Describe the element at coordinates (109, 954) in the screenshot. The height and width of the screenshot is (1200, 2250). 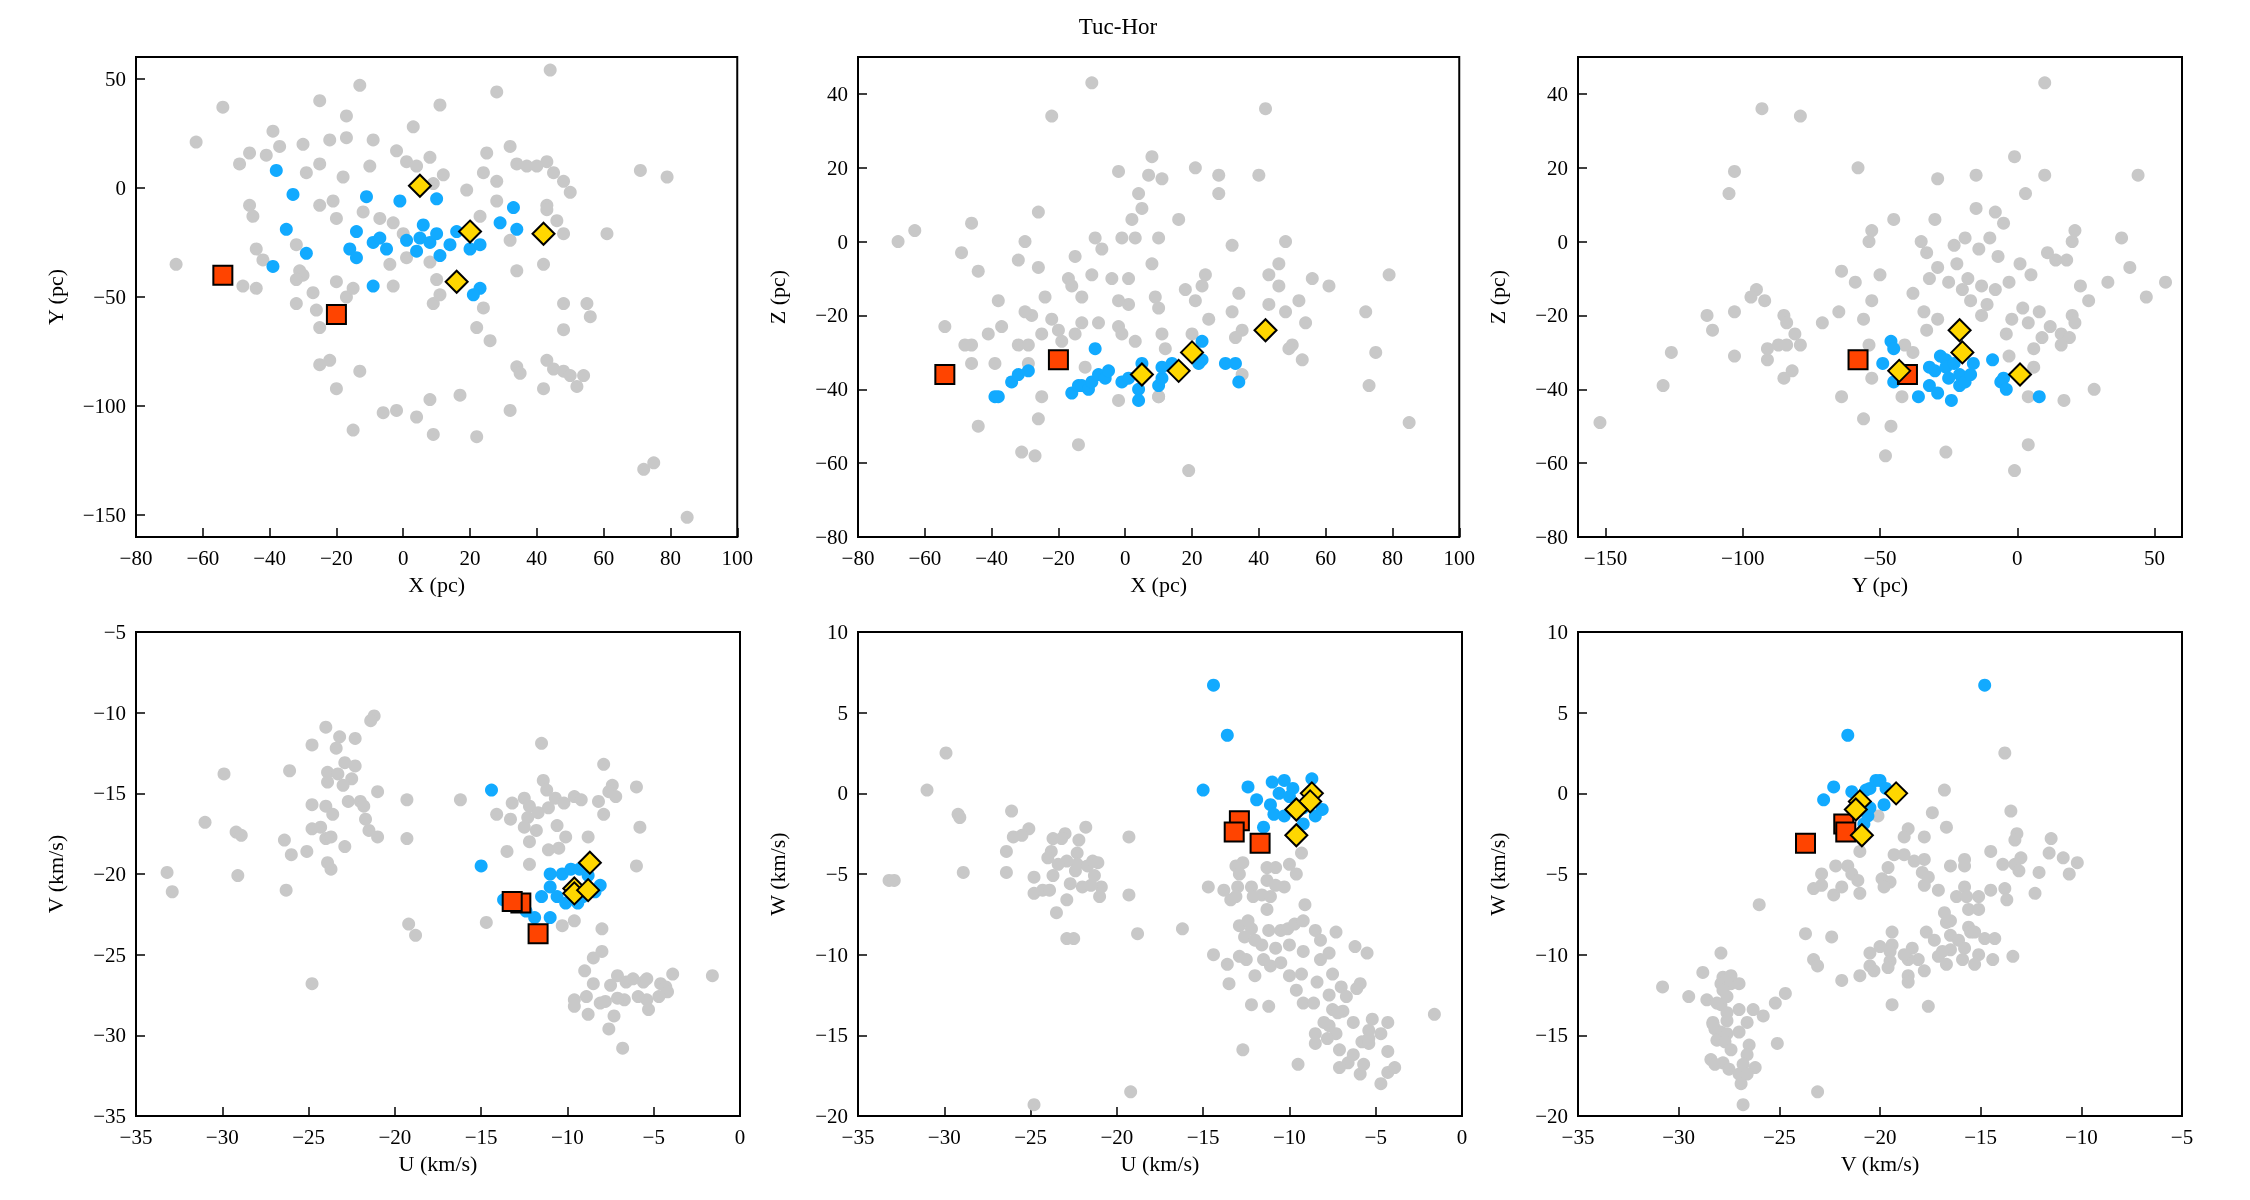
I see `y-tick-label: −25` at that location.